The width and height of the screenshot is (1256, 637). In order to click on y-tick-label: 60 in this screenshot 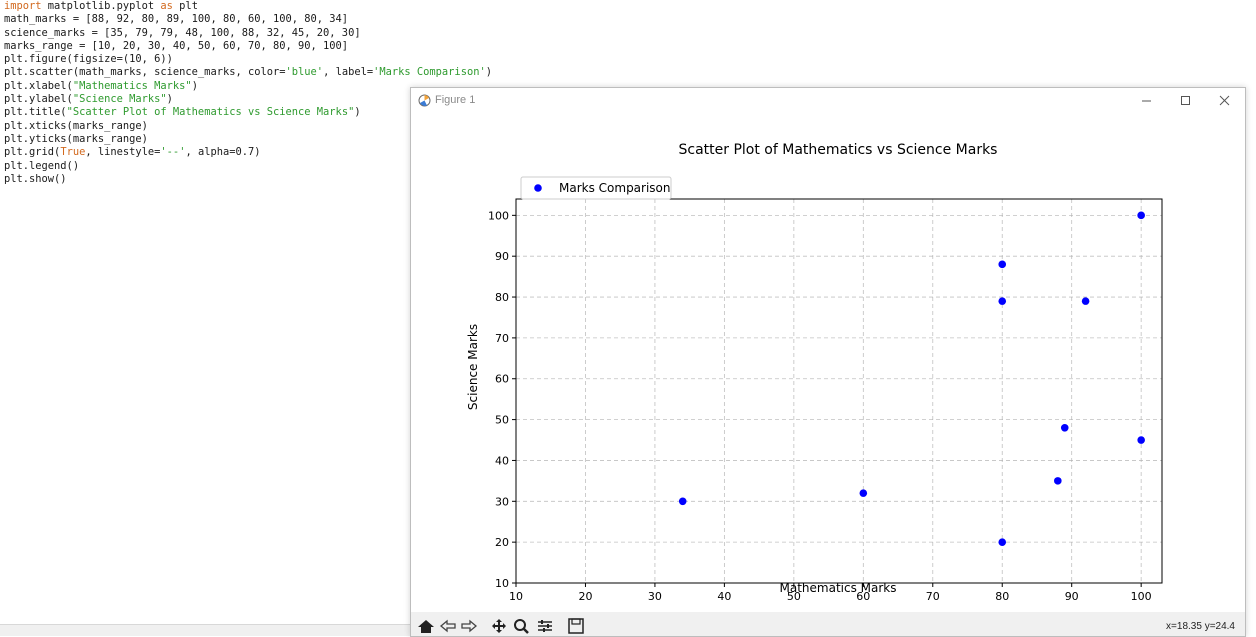, I will do `click(502, 379)`.